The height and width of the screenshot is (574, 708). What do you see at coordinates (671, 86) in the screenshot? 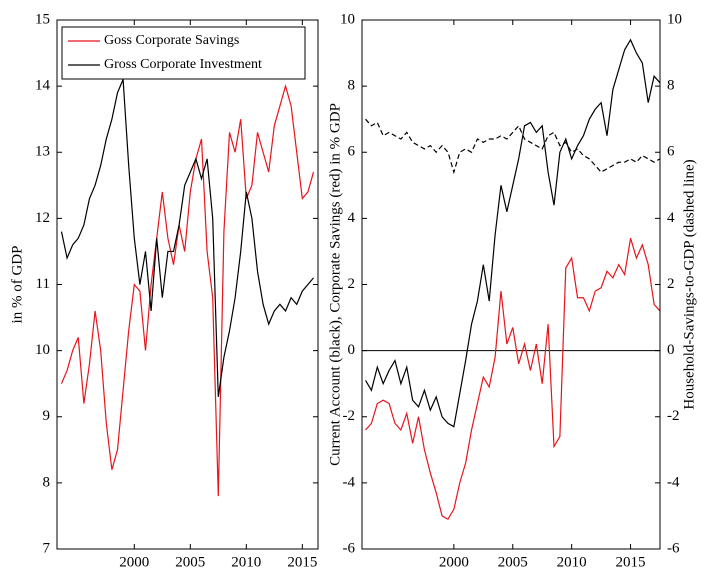
I see `y2-tick-label: 8` at bounding box center [671, 86].